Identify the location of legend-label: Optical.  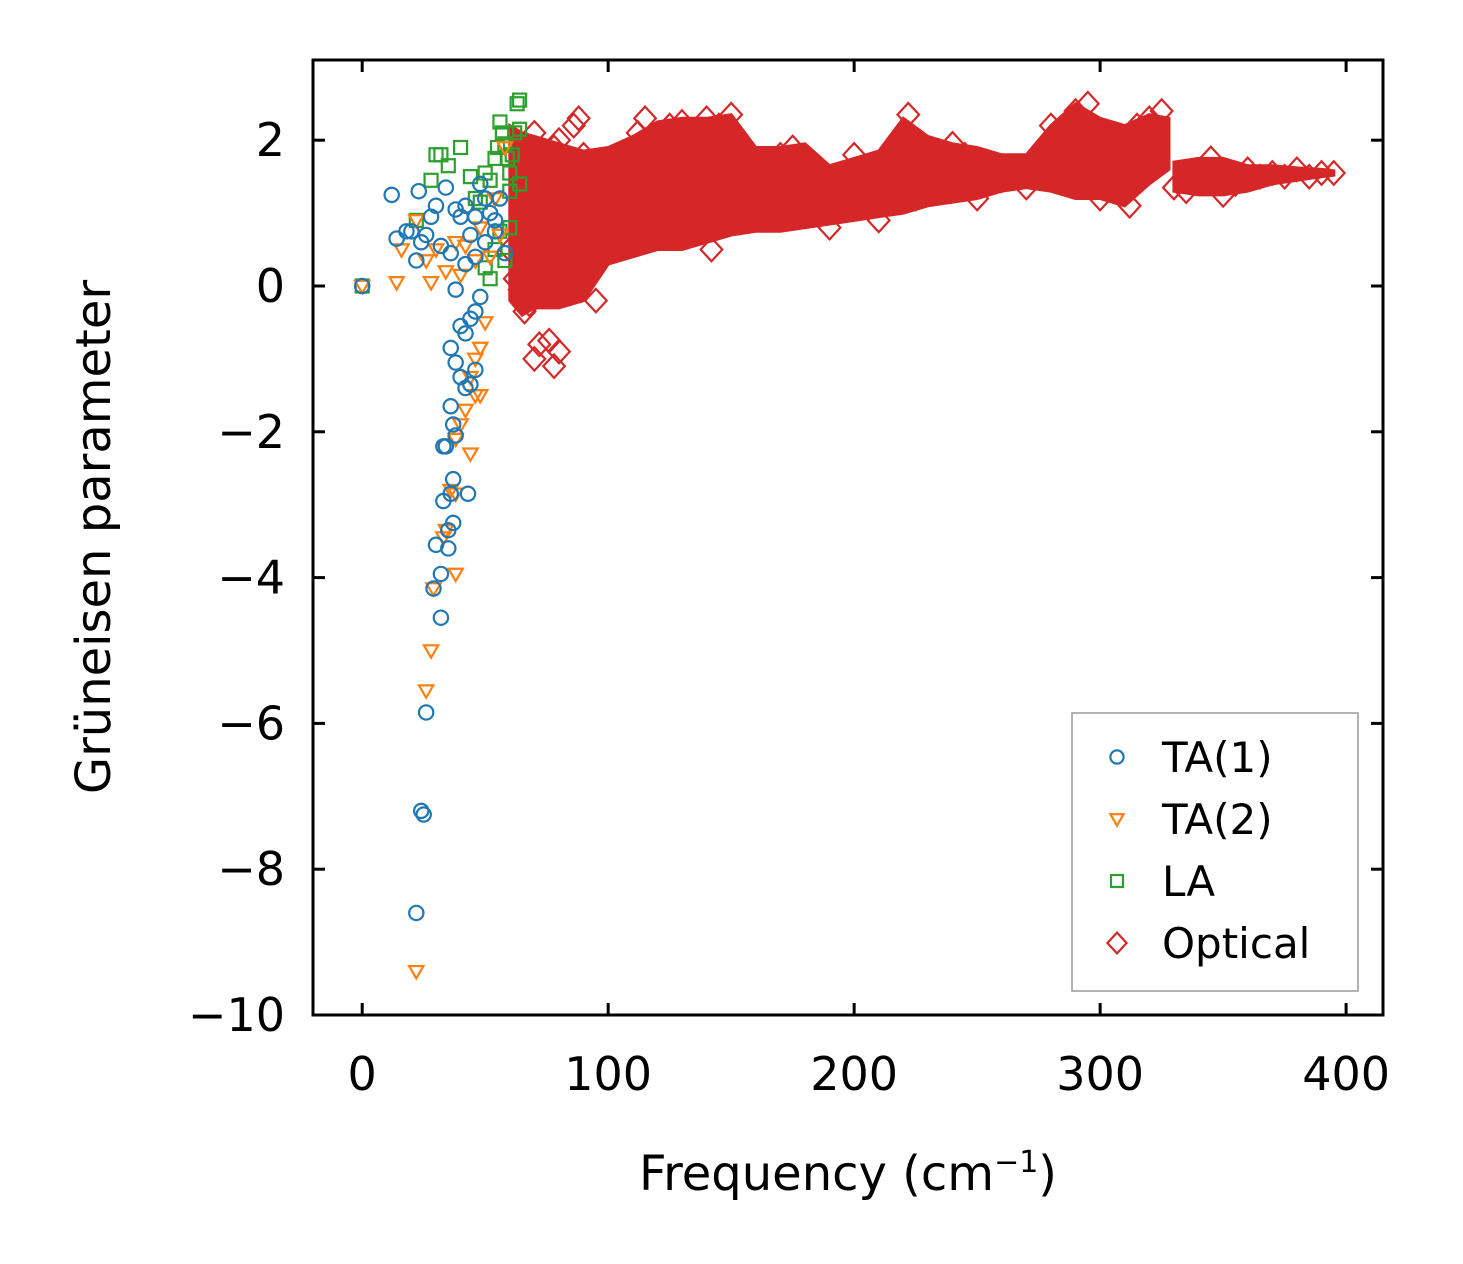
(1236, 943).